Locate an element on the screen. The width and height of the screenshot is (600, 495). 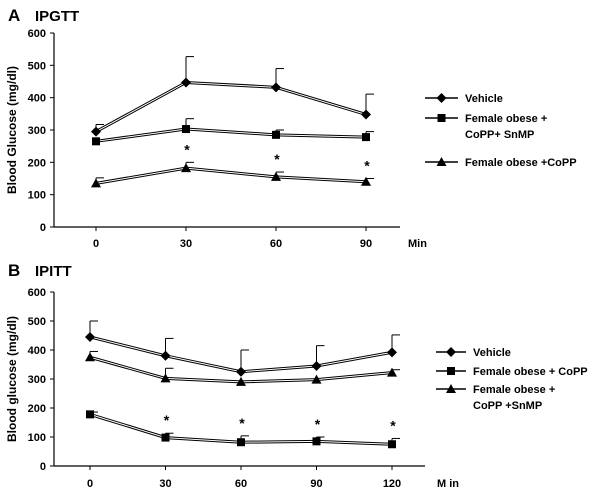
y-tick-label: 100 is located at coordinates (37, 438).